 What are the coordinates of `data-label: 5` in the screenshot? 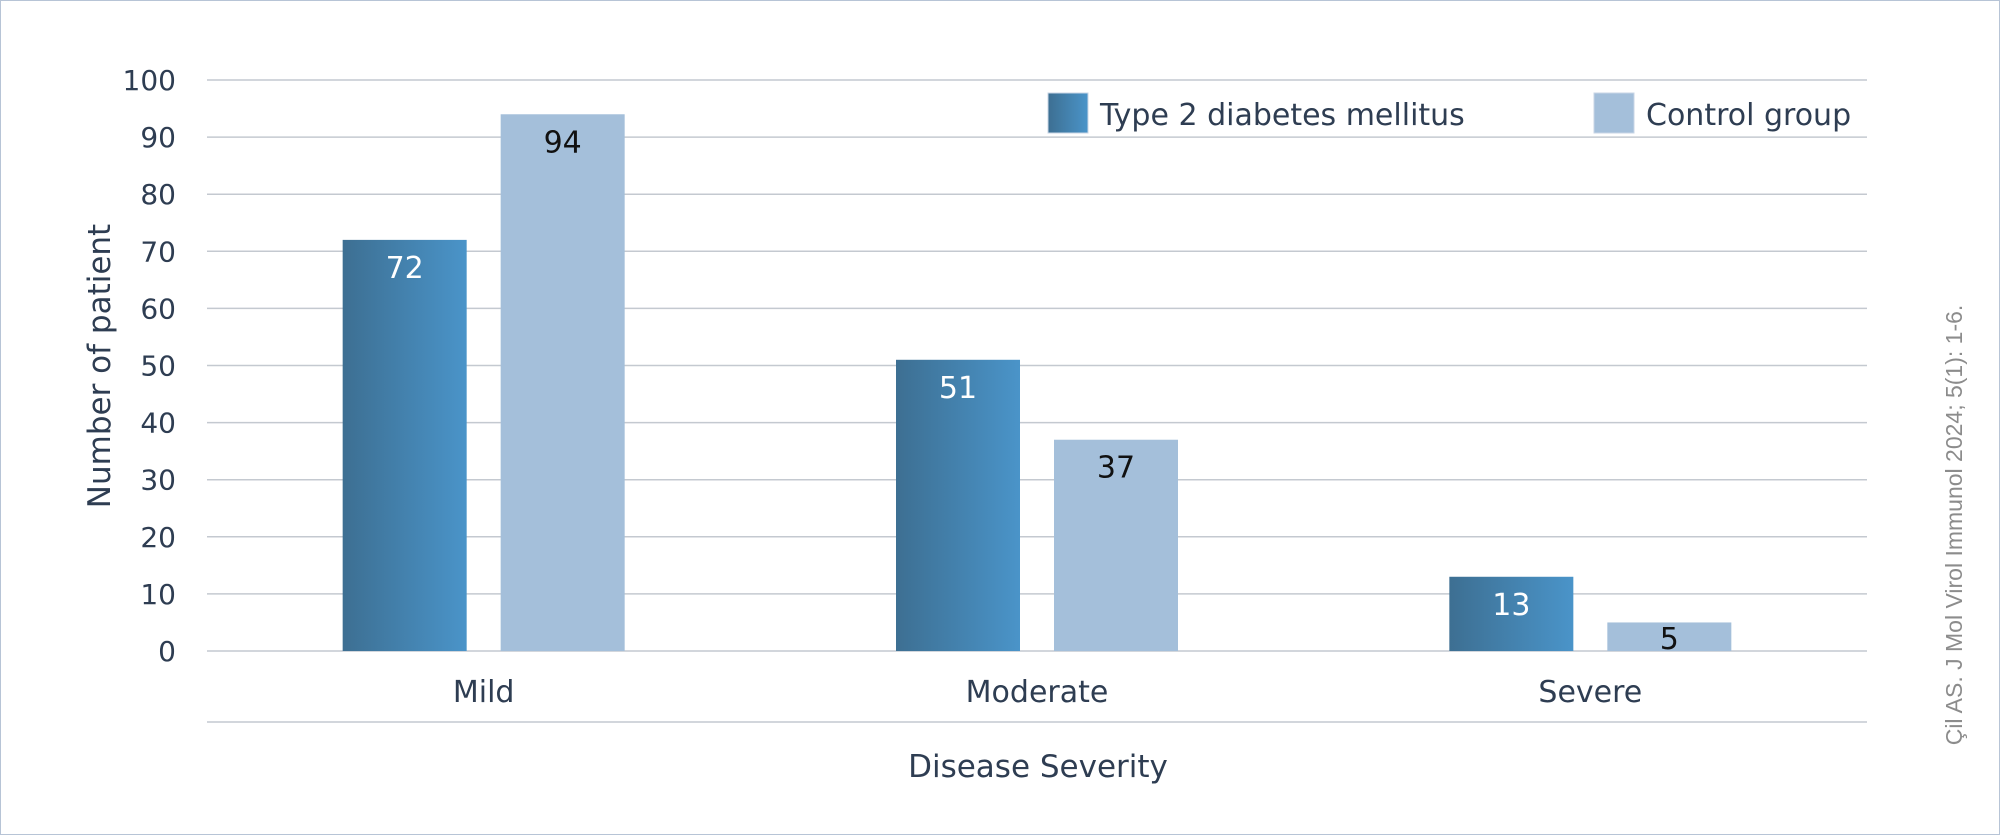 It's located at (1669, 639).